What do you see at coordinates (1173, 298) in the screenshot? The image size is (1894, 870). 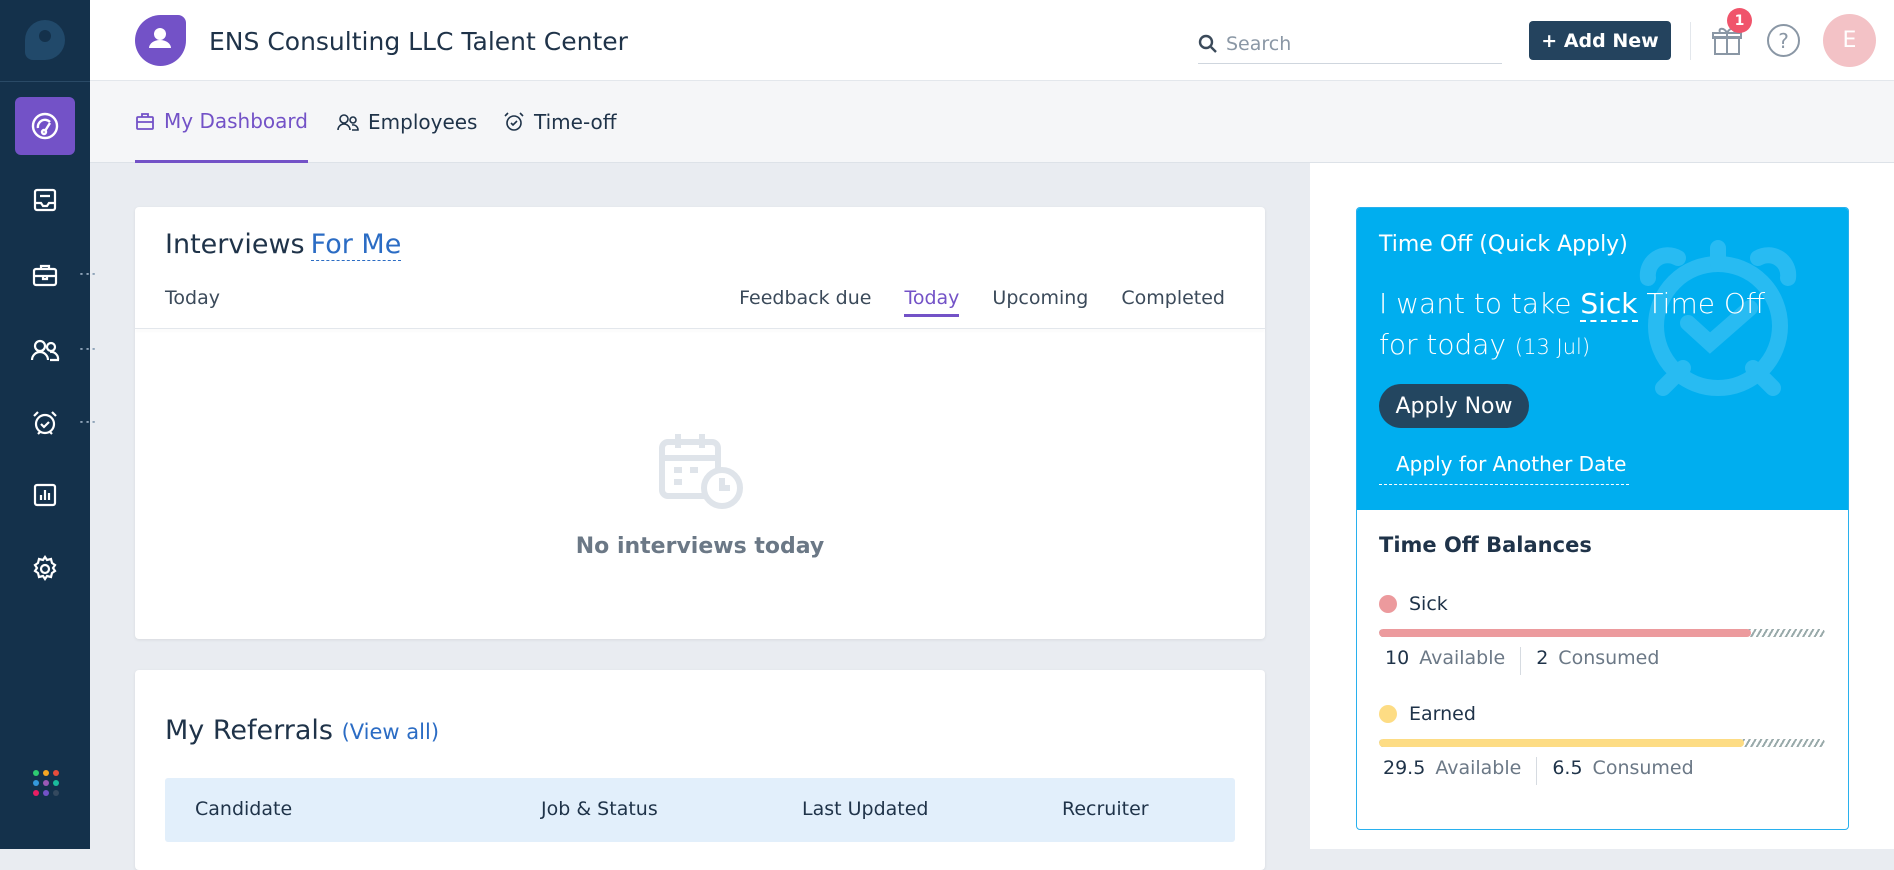 I see `subtab-completed: Completed` at bounding box center [1173, 298].